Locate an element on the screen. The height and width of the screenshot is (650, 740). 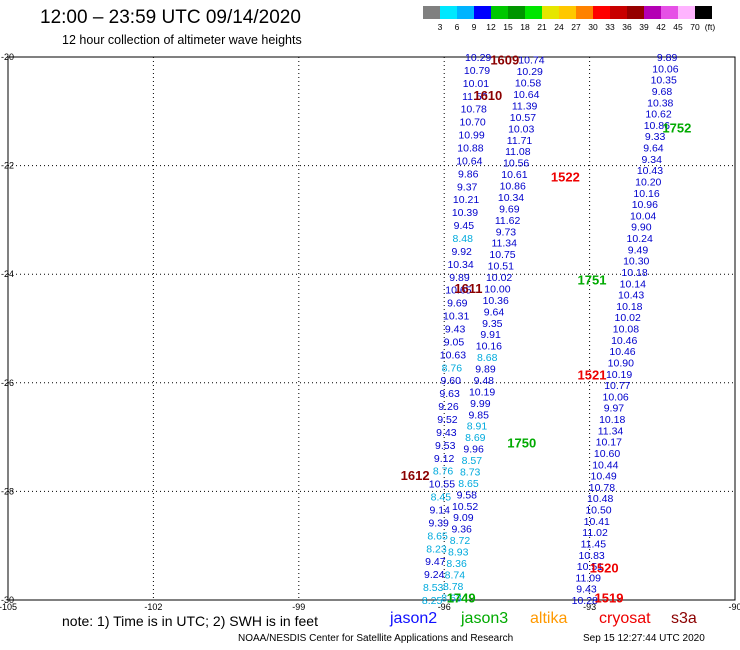
swh-value-point: 9.91 is located at coordinates (490, 335).